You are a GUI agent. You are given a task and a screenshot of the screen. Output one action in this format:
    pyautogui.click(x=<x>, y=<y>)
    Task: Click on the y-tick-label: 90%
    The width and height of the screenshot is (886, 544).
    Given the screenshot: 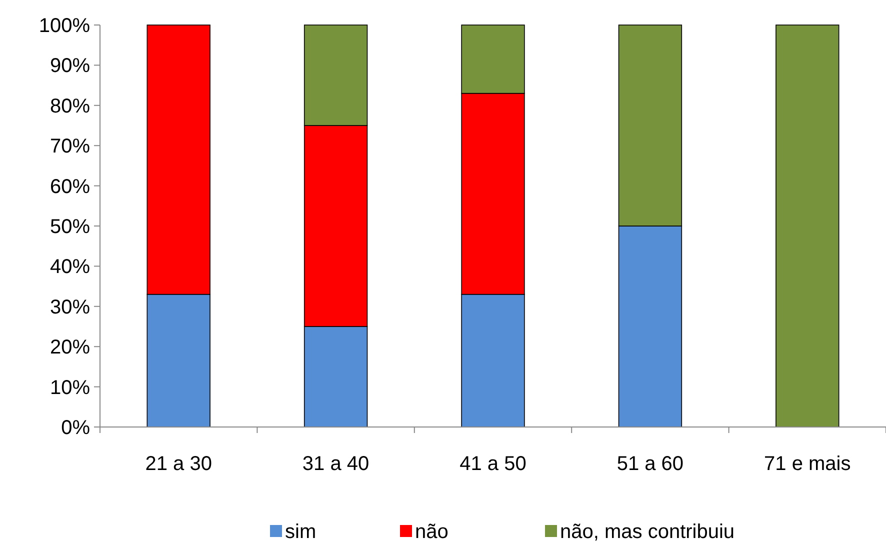 What is the action you would take?
    pyautogui.click(x=70, y=66)
    